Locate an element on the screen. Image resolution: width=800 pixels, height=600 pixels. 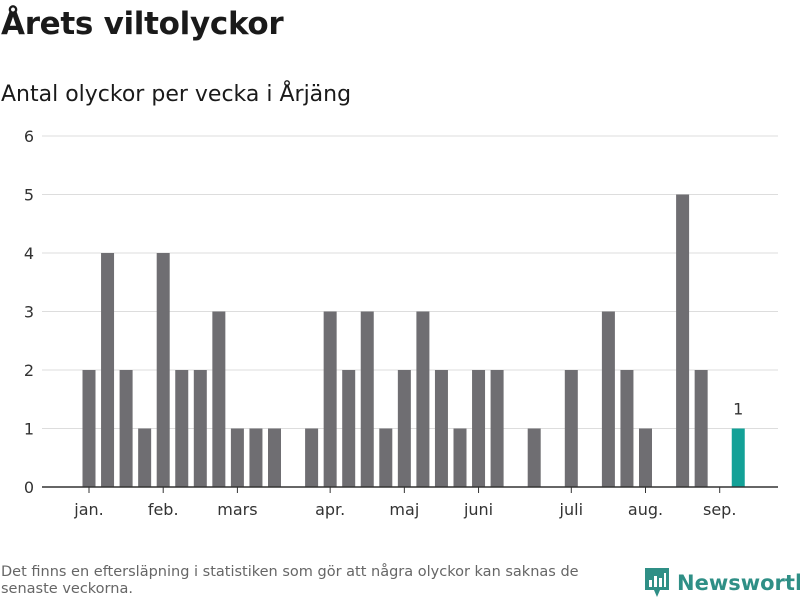
x-axis-ticks: jan. feb. mars apr. maj juni juli aug. sep. is located at coordinates (404, 503).